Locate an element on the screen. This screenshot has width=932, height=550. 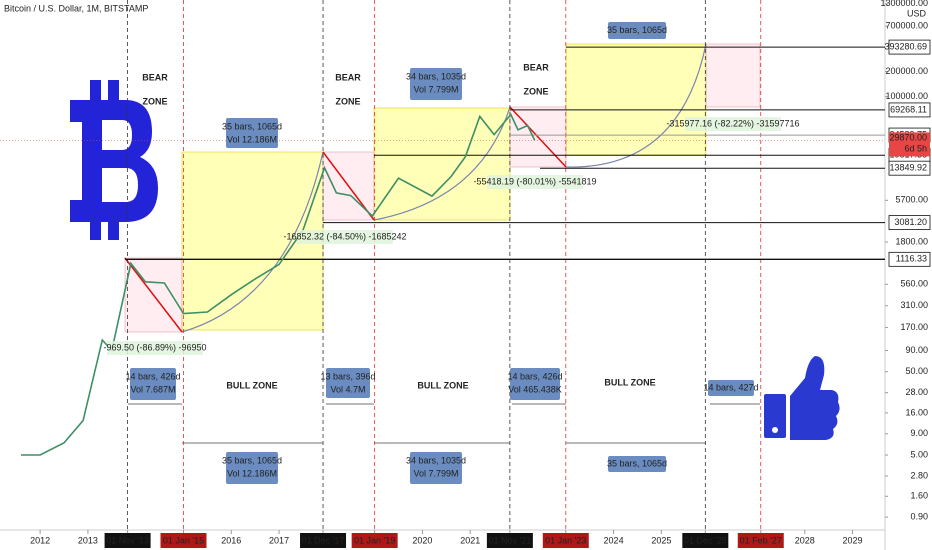
current-price-label: 29870.00 is located at coordinates (908, 138).